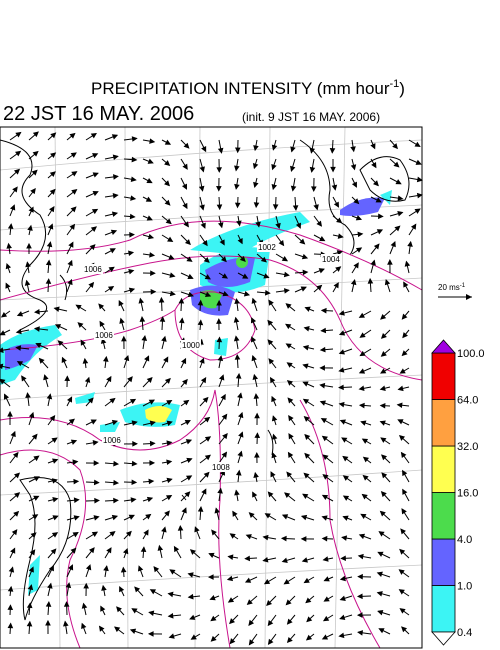  I want to click on title: PRECIPITATION INTENSITY (mm hour-1), so click(248, 88).